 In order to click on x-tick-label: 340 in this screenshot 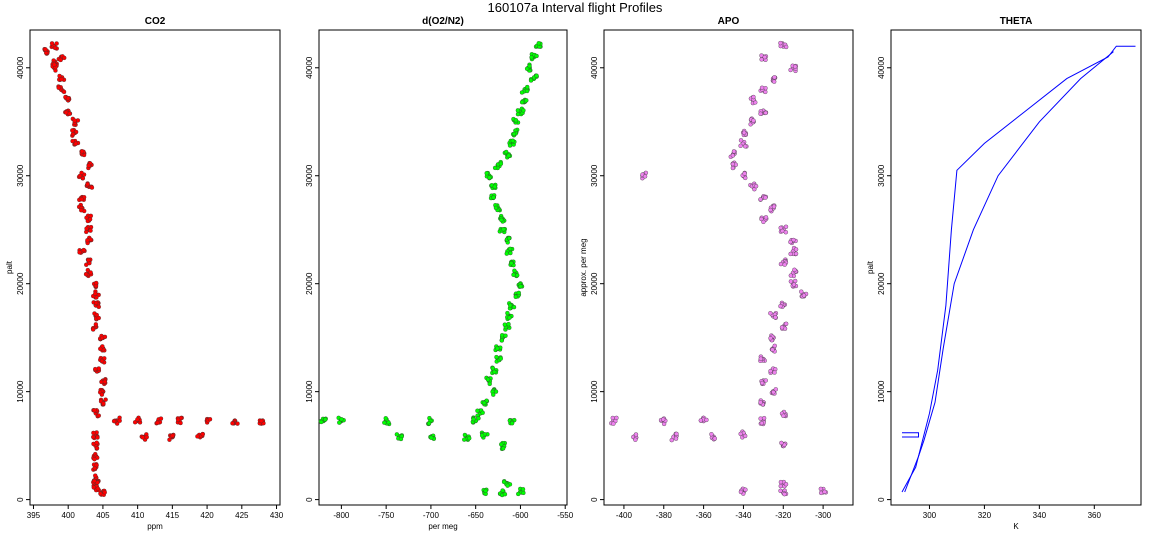, I will do `click(1040, 515)`.